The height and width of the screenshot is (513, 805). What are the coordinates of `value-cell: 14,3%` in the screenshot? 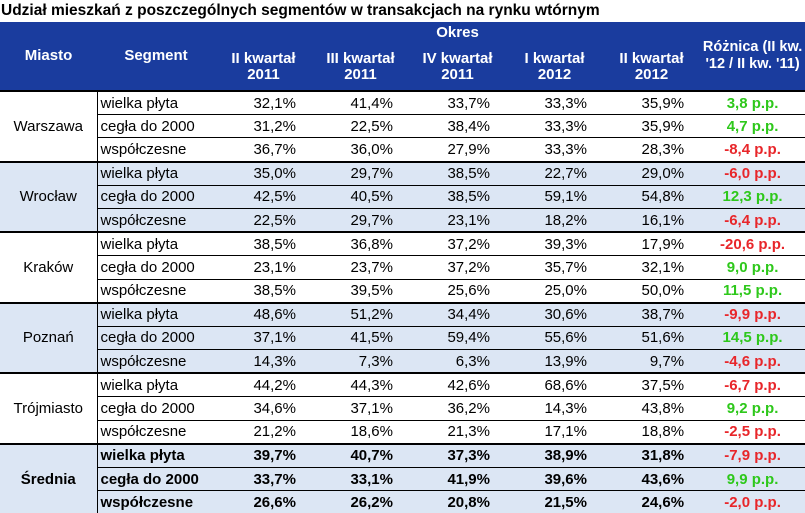 It's located at (263, 361).